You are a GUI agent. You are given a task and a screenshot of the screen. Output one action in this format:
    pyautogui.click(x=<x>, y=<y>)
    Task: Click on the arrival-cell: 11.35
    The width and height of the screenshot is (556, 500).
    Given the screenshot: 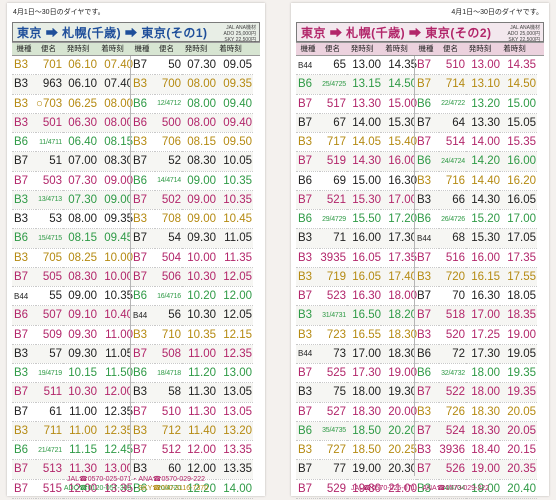 What is the action you would take?
    pyautogui.click(x=234, y=258)
    